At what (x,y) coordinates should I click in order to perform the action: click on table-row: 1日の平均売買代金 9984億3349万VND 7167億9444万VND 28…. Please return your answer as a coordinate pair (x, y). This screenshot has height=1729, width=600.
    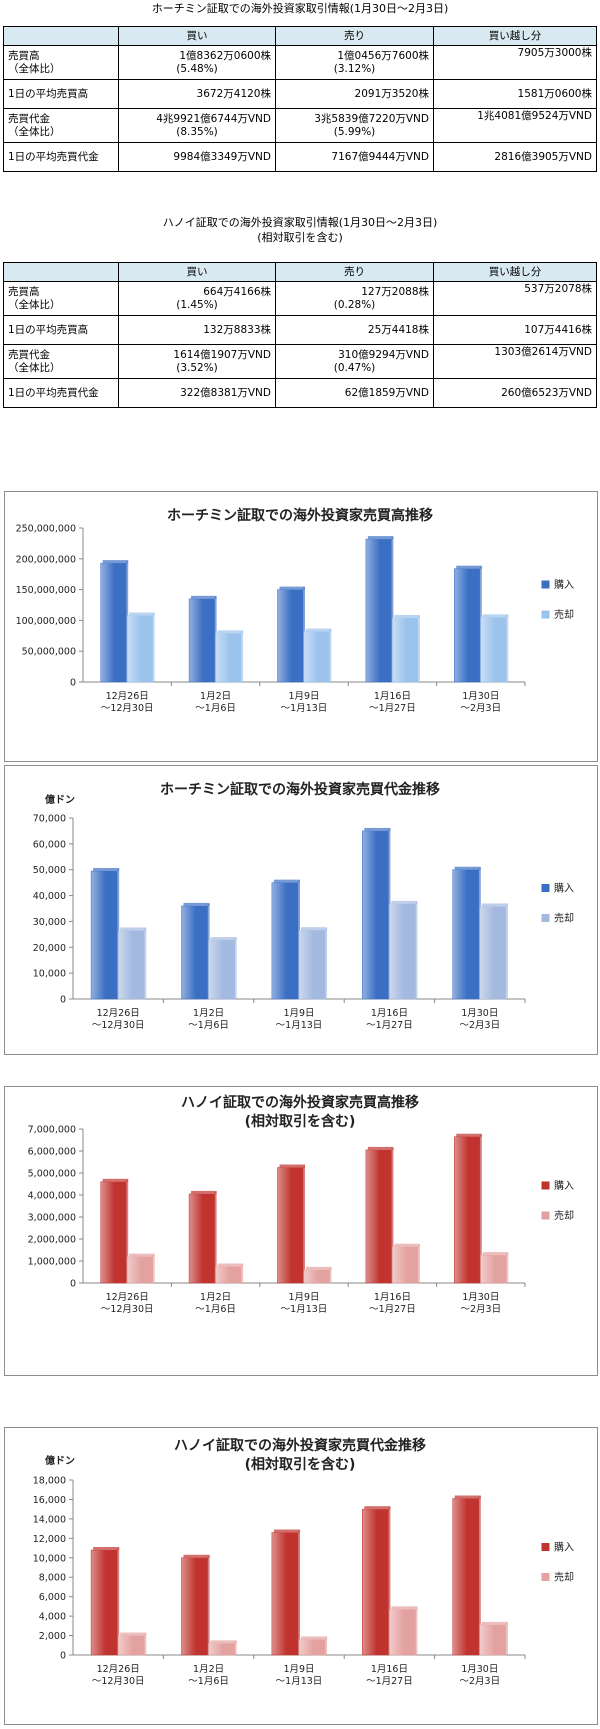
    Looking at the image, I should click on (300, 157).